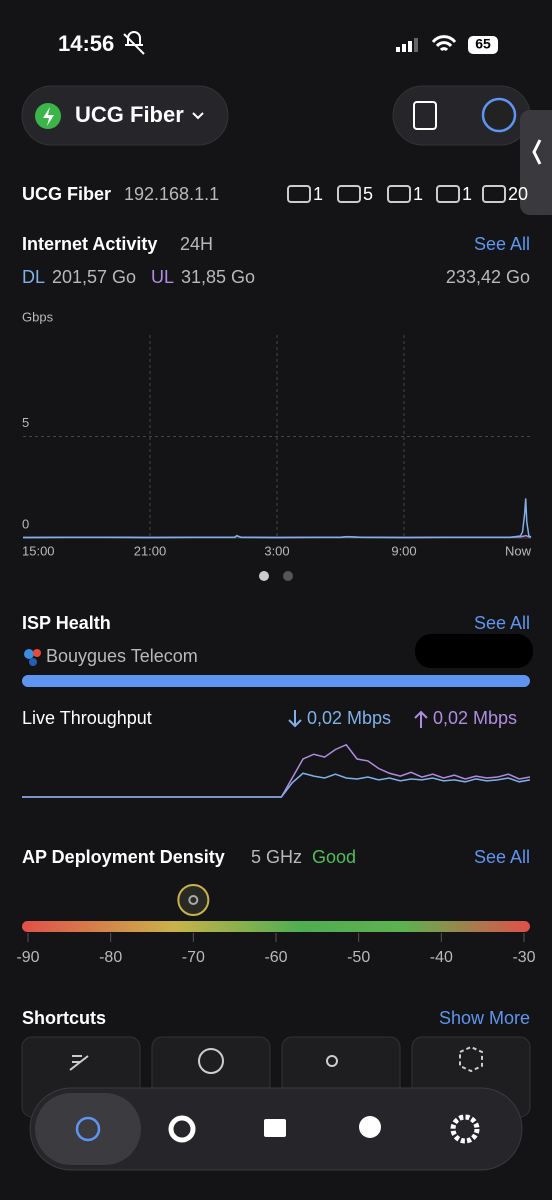  Describe the element at coordinates (66, 194) in the screenshot. I see `gateway-name: UCG Fiber` at that location.